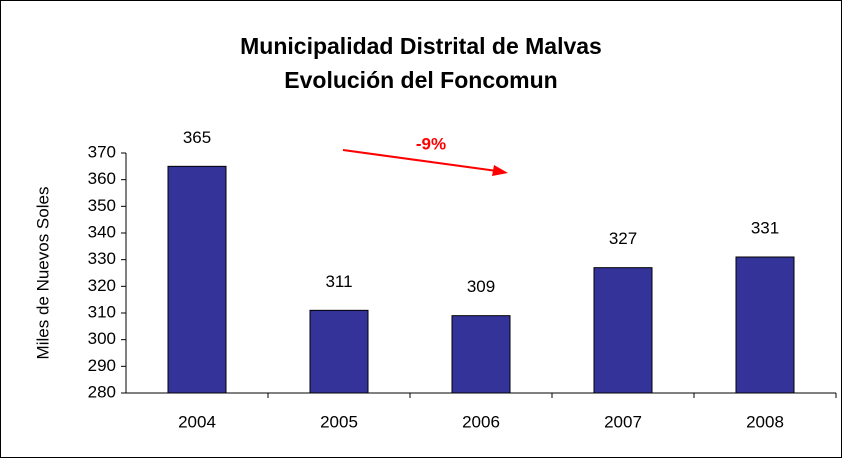  I want to click on data-label: 309, so click(481, 286).